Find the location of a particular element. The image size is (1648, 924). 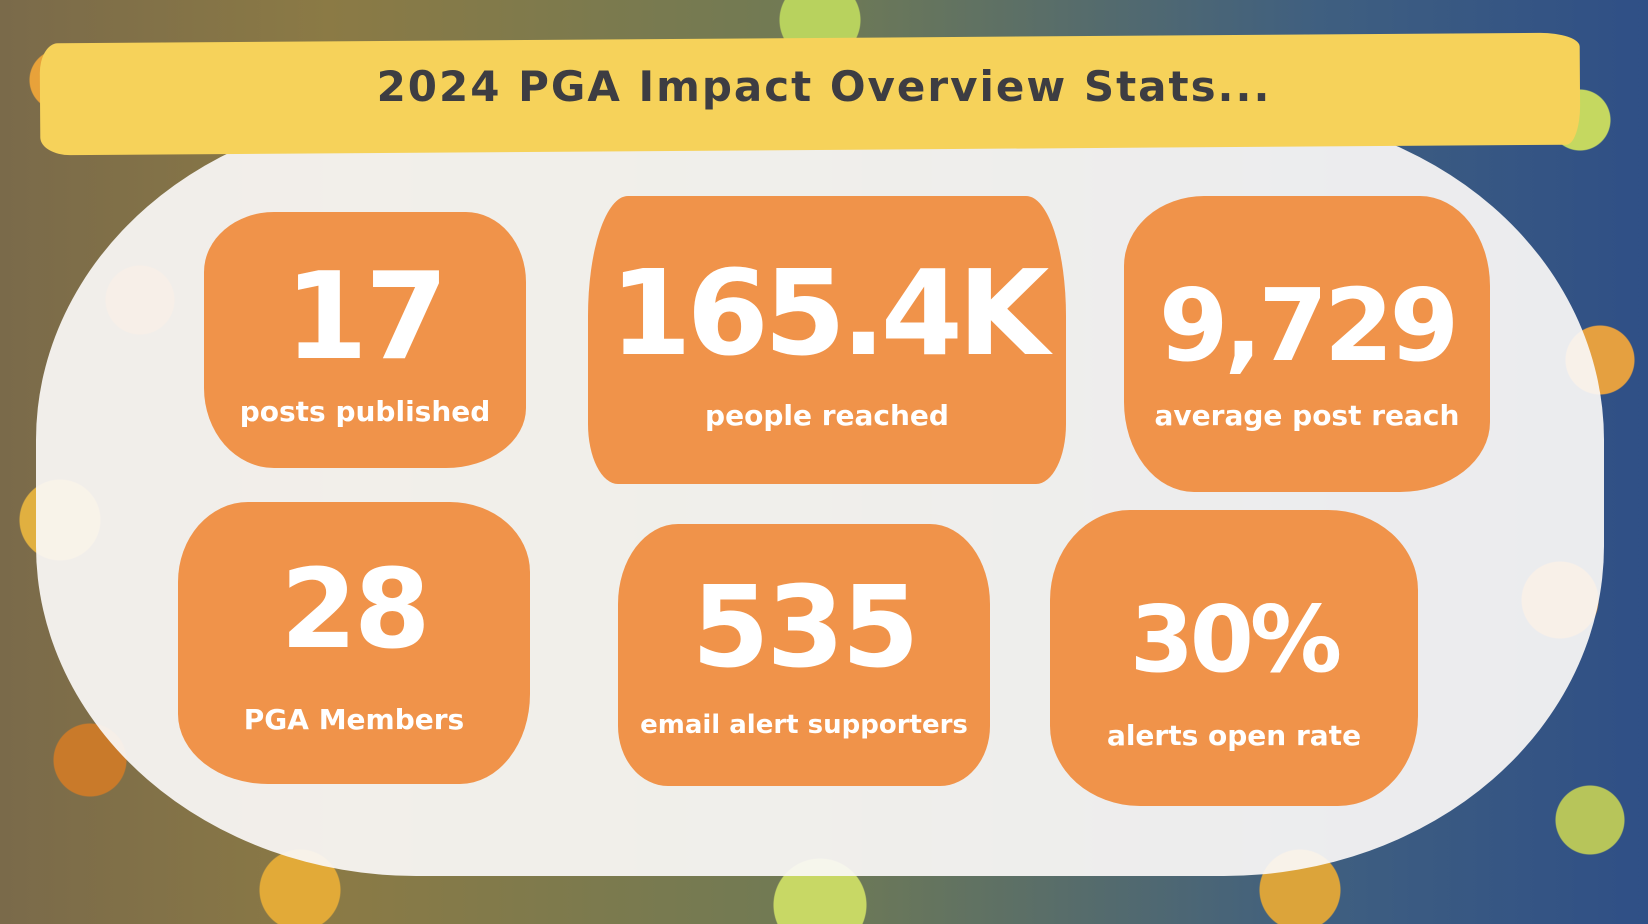

stat-card-average-post-reach: 9,729 average post reach is located at coordinates (1307, 344).